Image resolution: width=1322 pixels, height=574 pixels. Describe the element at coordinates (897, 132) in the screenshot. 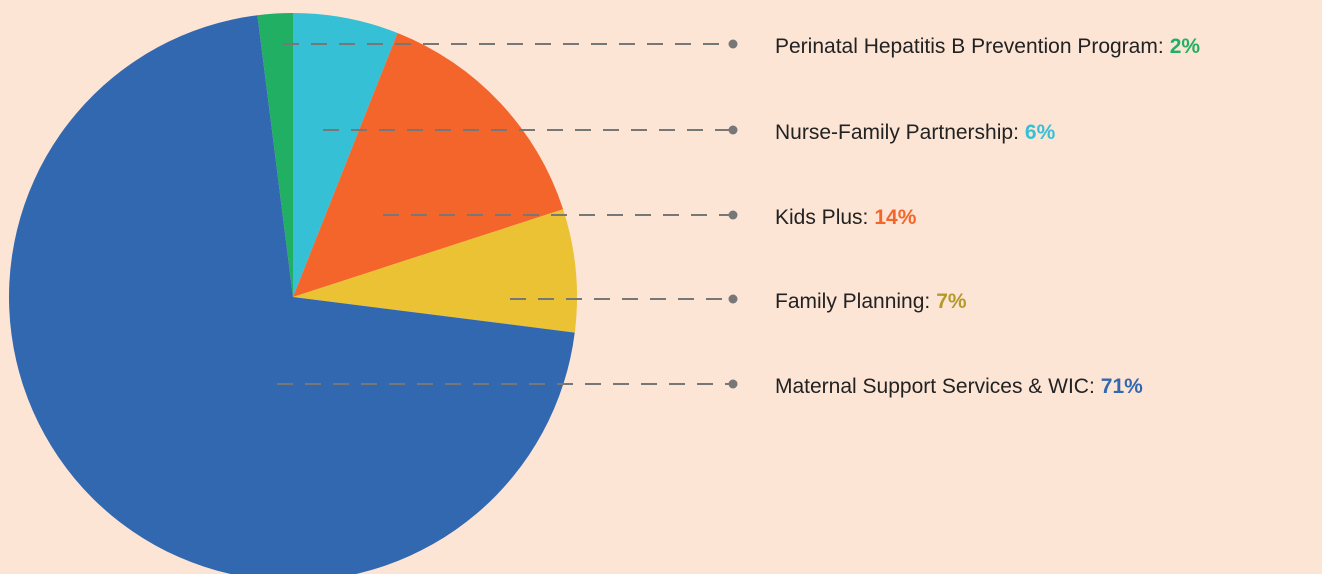

I see `category-label: Nurse-Family Partnership:` at that location.